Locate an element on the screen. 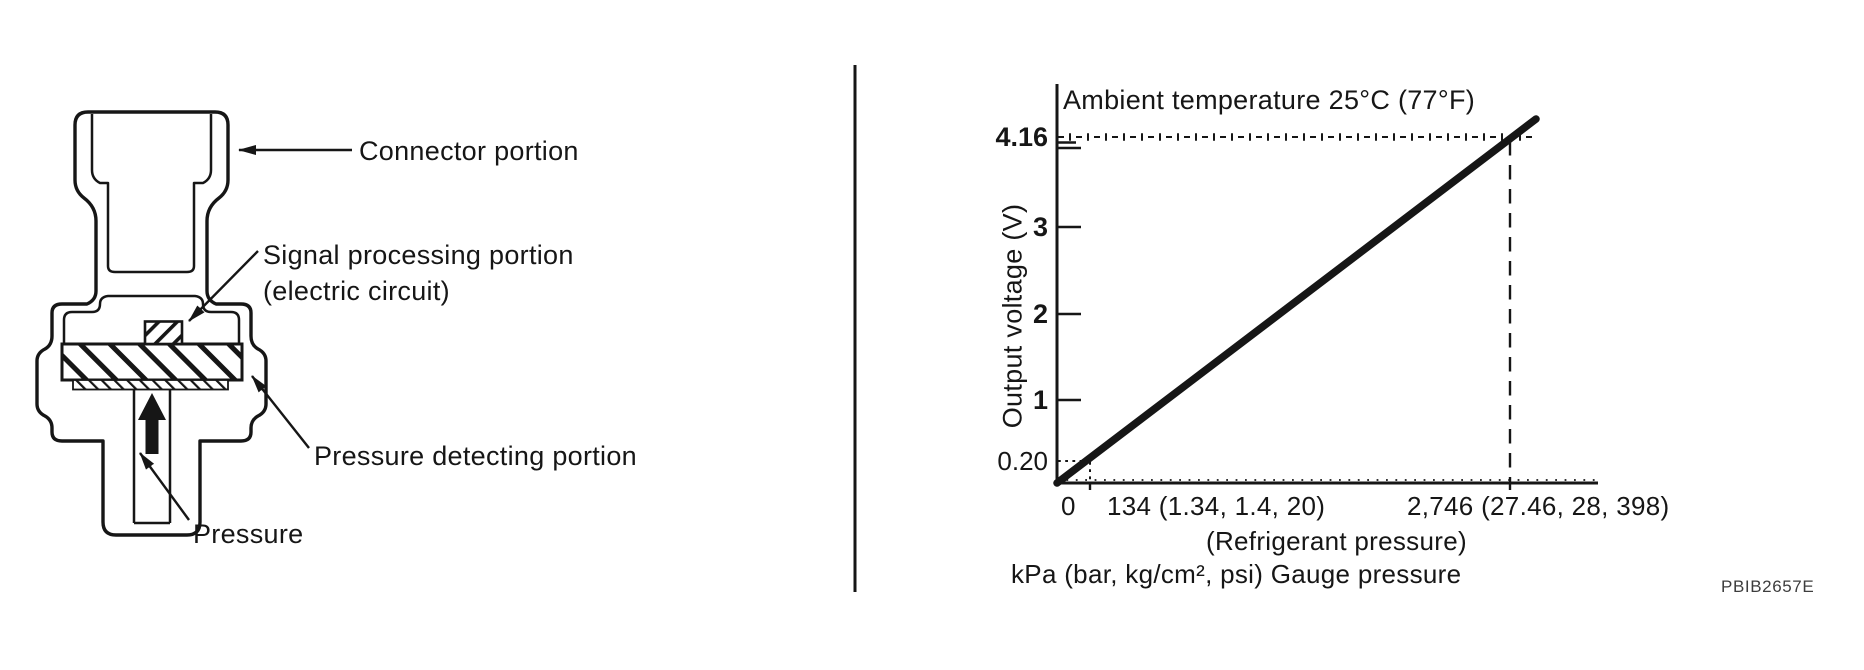 The image size is (1864, 670). y-tick-1: 1 is located at coordinates (1040, 400).